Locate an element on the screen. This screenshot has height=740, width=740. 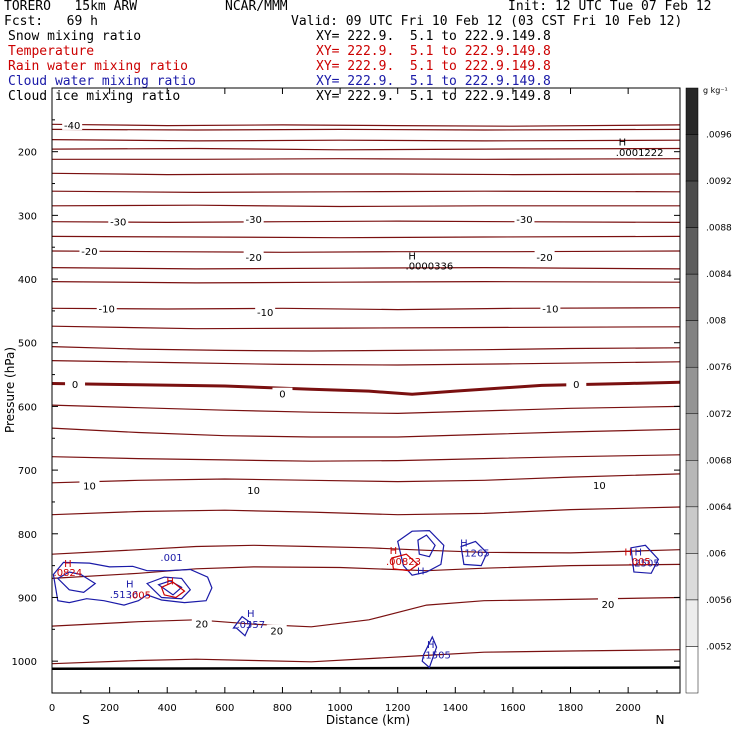
cloud-ice-xy: XY= 222.9. 5.1 to 222.9.149.8 is located at coordinates (433, 96).